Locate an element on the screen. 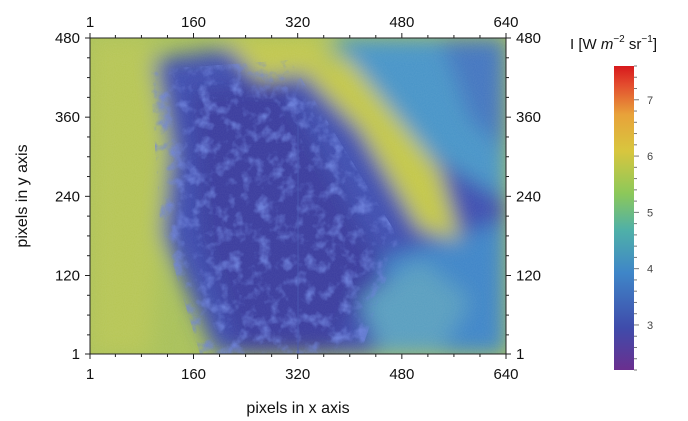 The image size is (688, 421). colorbar: I [W m−2 sr−1] 3 4 5 6 7 is located at coordinates (613, 202).